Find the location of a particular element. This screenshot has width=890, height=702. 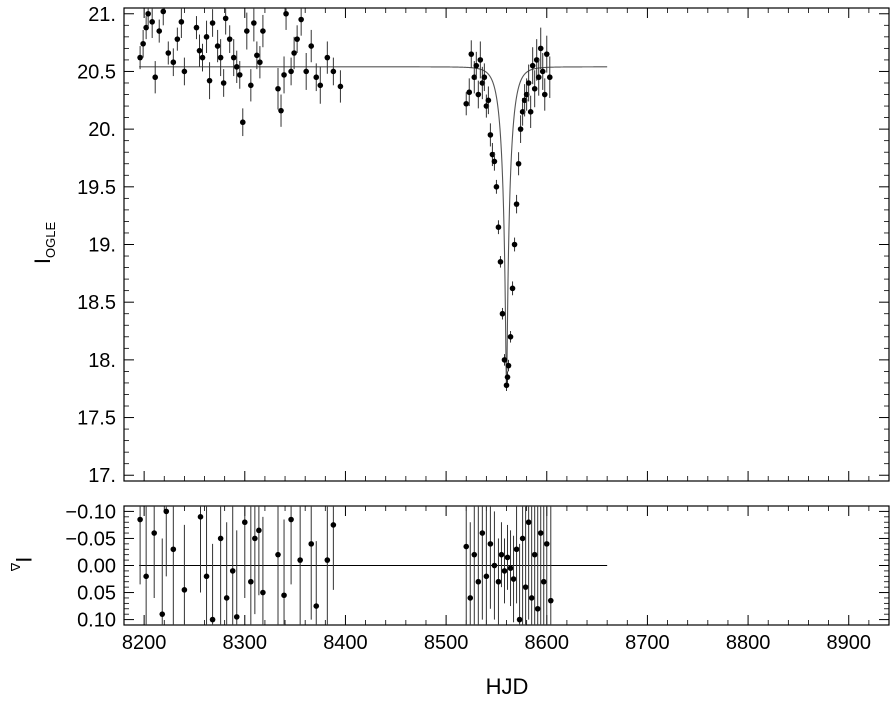

bottom-ytick-label: −0.05 is located at coordinates (90, 539).